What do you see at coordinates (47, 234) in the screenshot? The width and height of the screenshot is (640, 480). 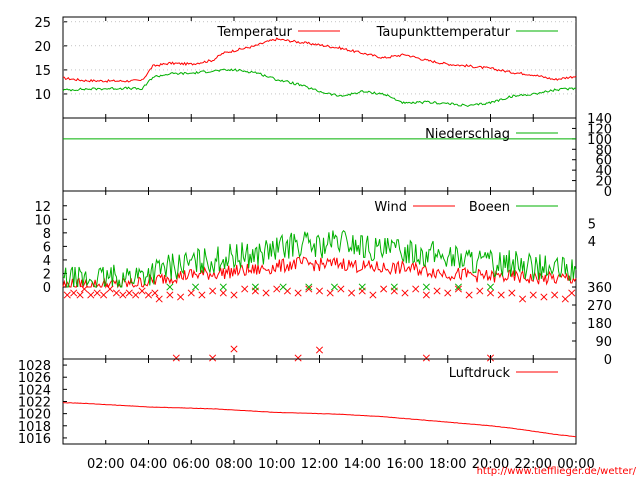 I see `wind-ytick-label: 8` at bounding box center [47, 234].